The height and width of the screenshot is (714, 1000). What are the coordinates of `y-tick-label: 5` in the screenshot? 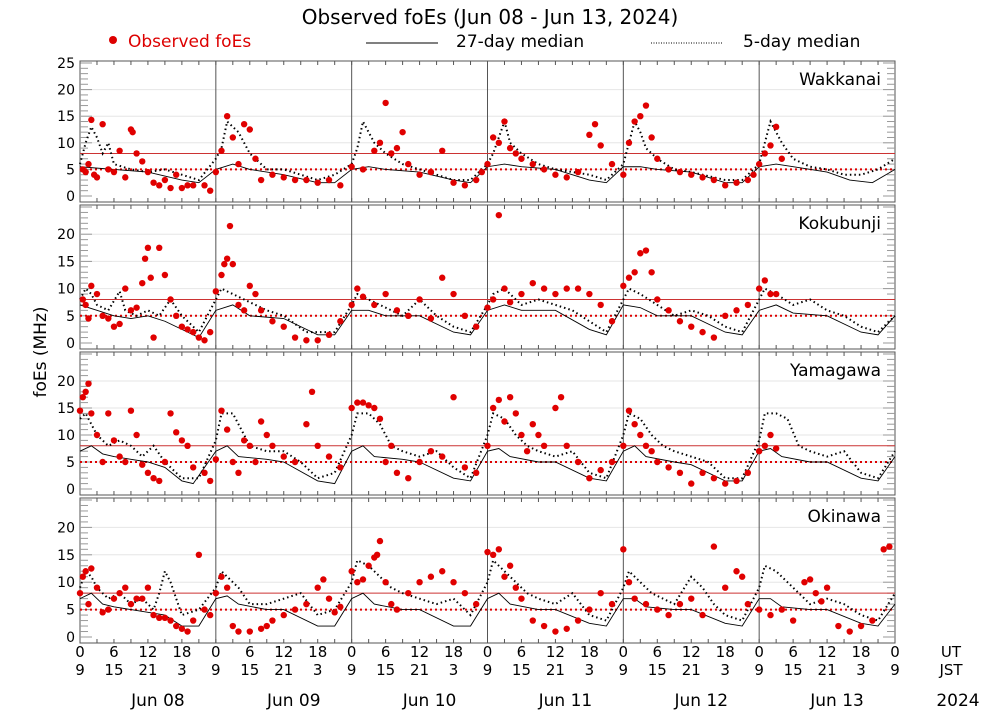 It's located at (70, 611).